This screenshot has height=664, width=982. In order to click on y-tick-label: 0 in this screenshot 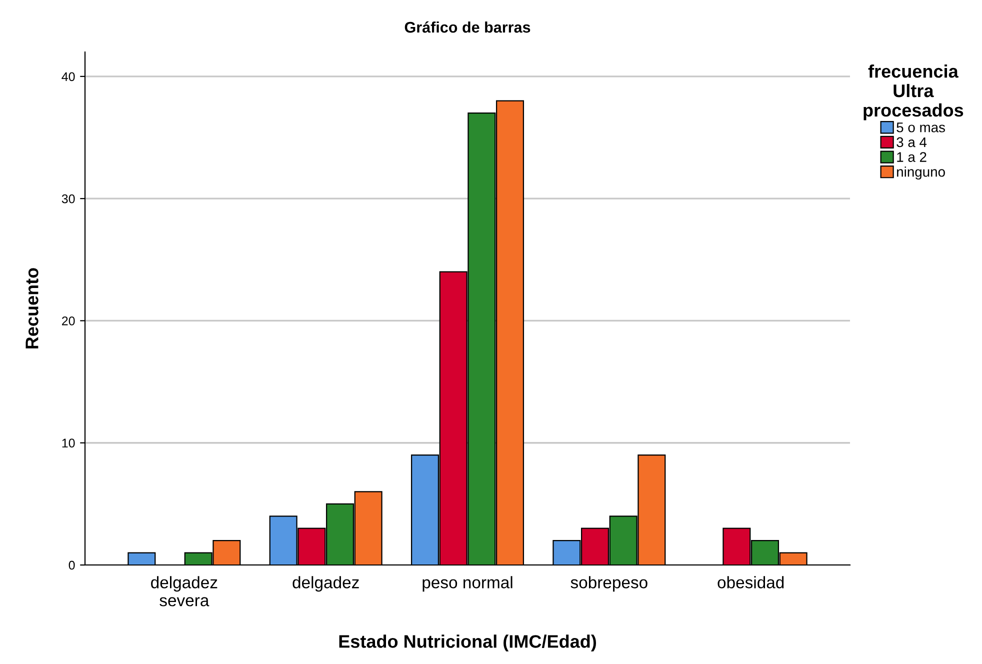, I will do `click(71, 565)`.